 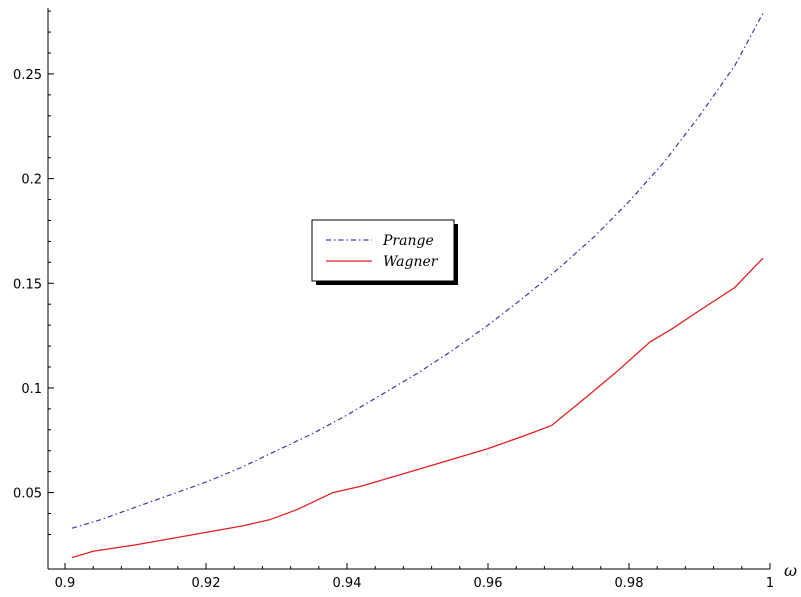 What do you see at coordinates (790, 570) in the screenshot?
I see `x-axis-label: ω` at bounding box center [790, 570].